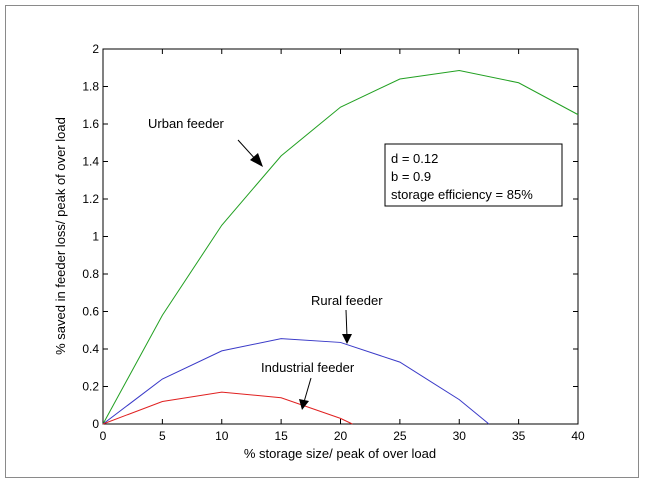 The image size is (646, 485). What do you see at coordinates (222, 436) in the screenshot?
I see `x-tick-label: 10` at bounding box center [222, 436].